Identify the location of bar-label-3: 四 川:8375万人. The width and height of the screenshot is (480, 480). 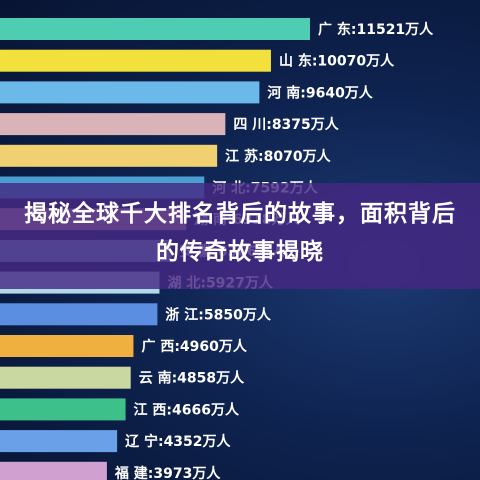
(286, 124).